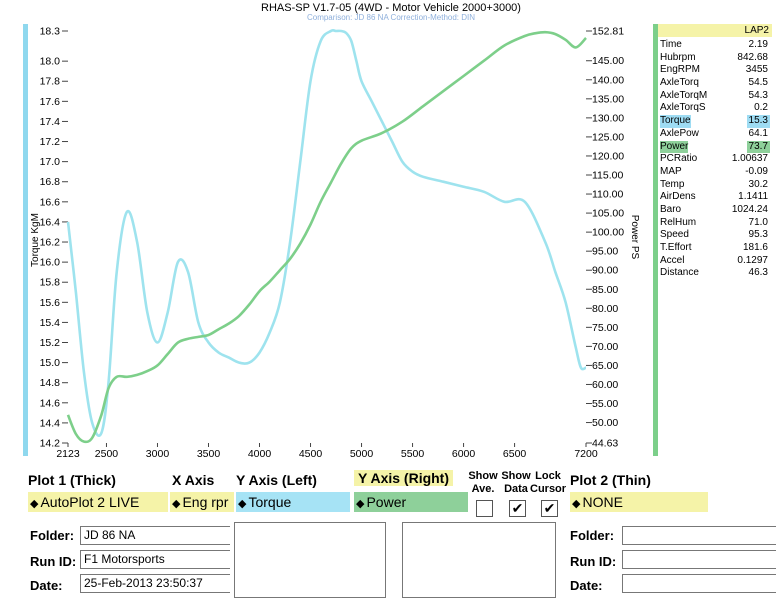 This screenshot has height=600, width=782. I want to click on x-tick-label: 6000, so click(464, 454).